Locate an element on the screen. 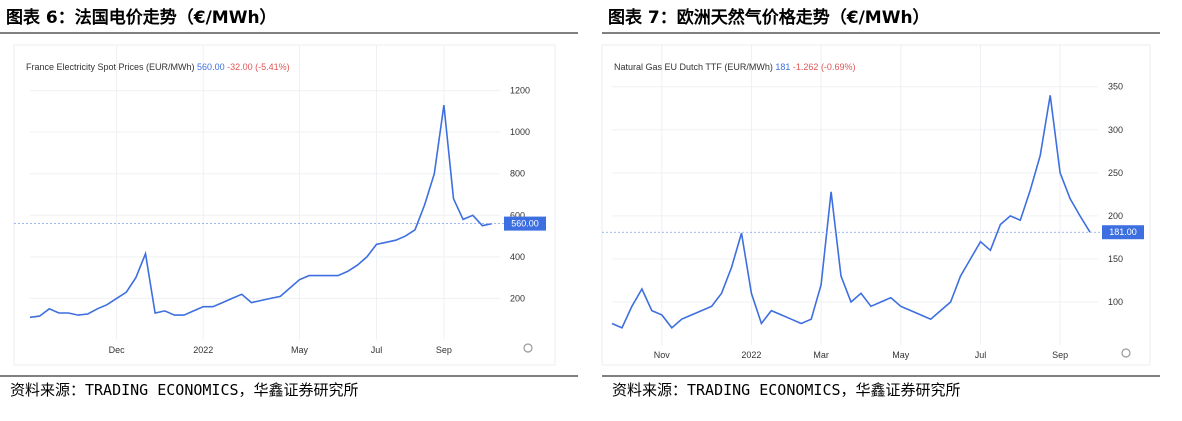 The width and height of the screenshot is (1182, 421). y-tick-label: 1200 is located at coordinates (520, 91).